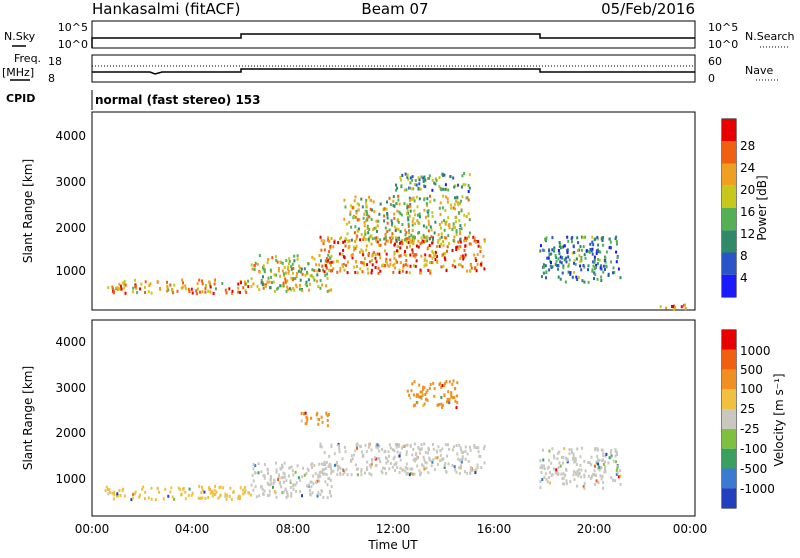 The height and width of the screenshot is (558, 800). I want to click on velocity-ytick-1000: 1000, so click(70, 479).